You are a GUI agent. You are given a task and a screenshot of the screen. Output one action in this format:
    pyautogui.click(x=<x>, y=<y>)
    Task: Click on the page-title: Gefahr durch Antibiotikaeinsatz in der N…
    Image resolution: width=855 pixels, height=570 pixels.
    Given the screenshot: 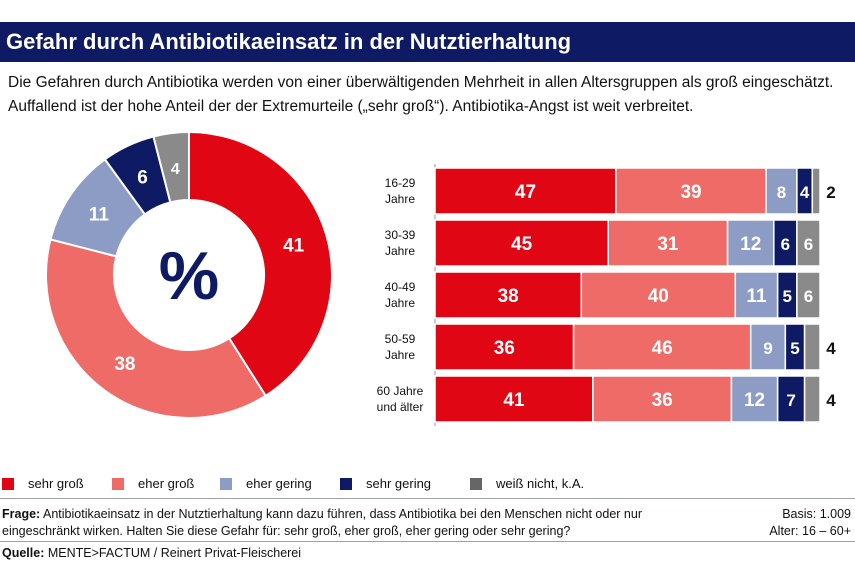 What is the action you would take?
    pyautogui.click(x=427, y=42)
    